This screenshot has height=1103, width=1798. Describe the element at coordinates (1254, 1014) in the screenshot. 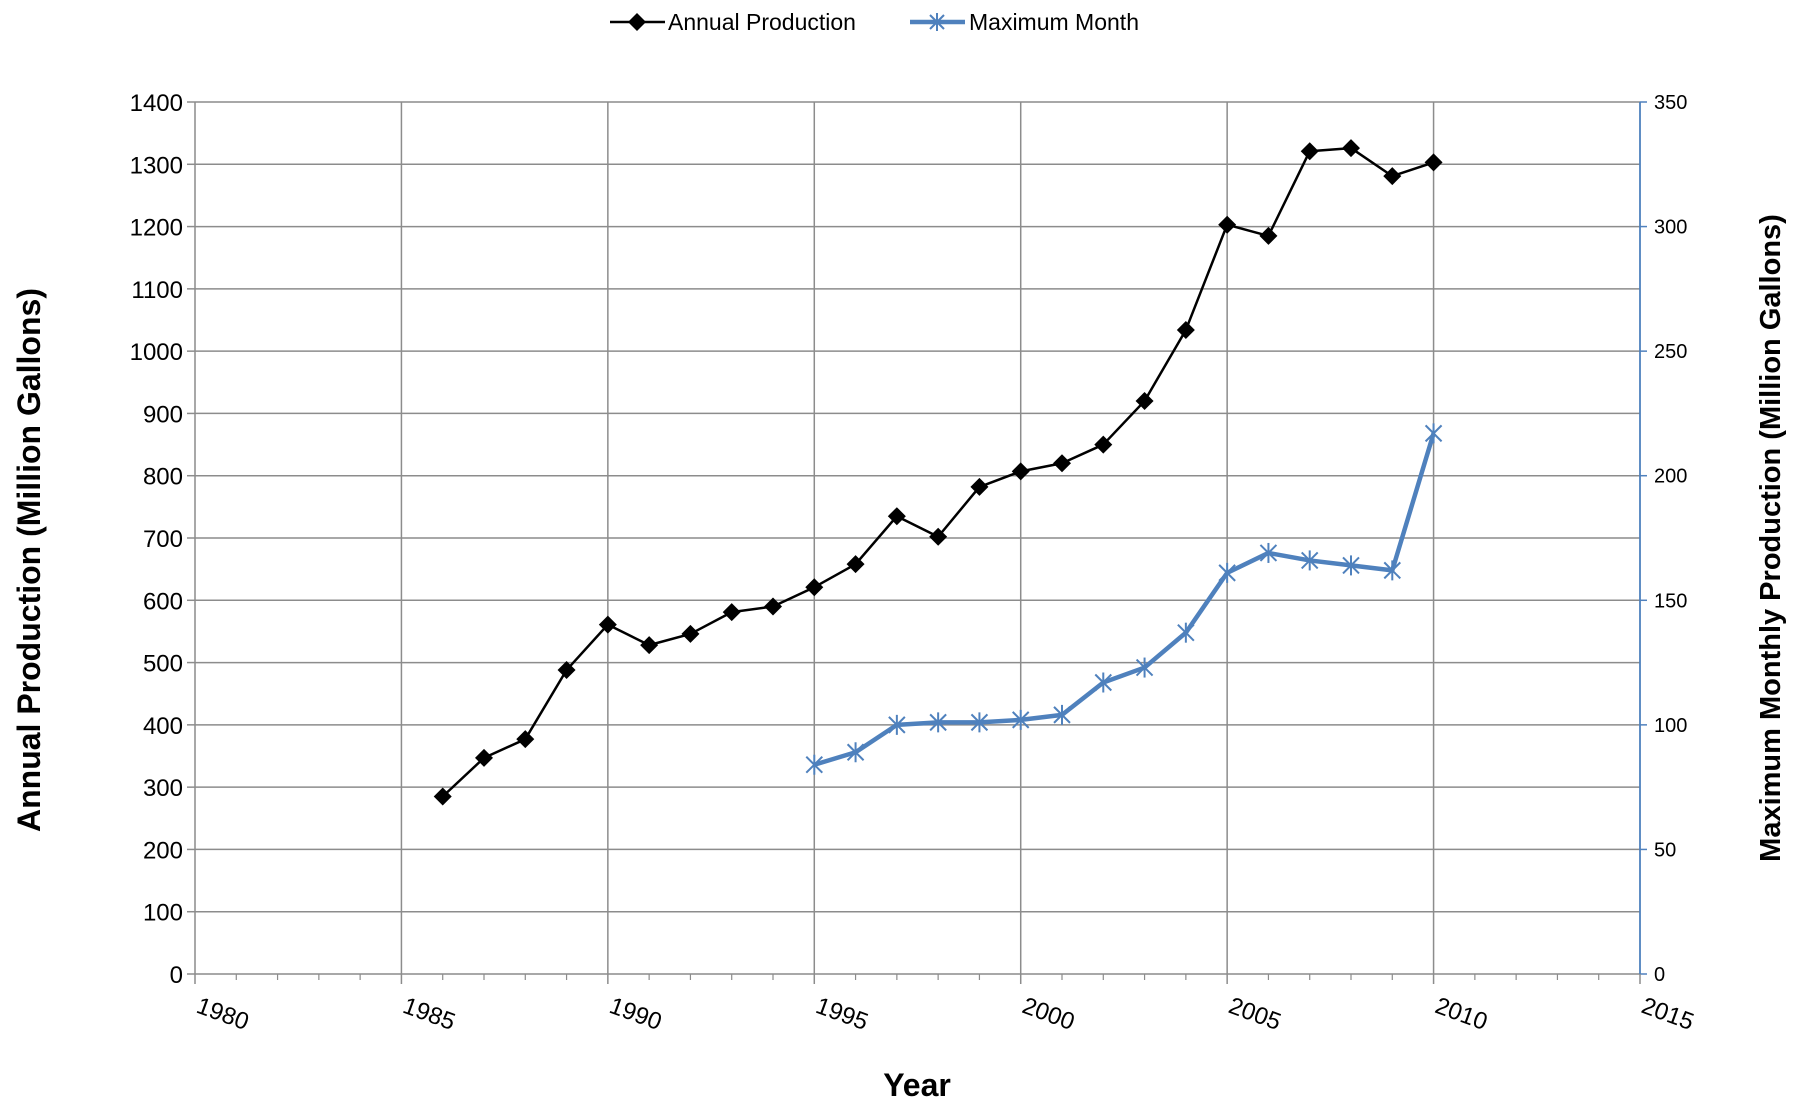

I see `x-tick-label: 2005` at that location.